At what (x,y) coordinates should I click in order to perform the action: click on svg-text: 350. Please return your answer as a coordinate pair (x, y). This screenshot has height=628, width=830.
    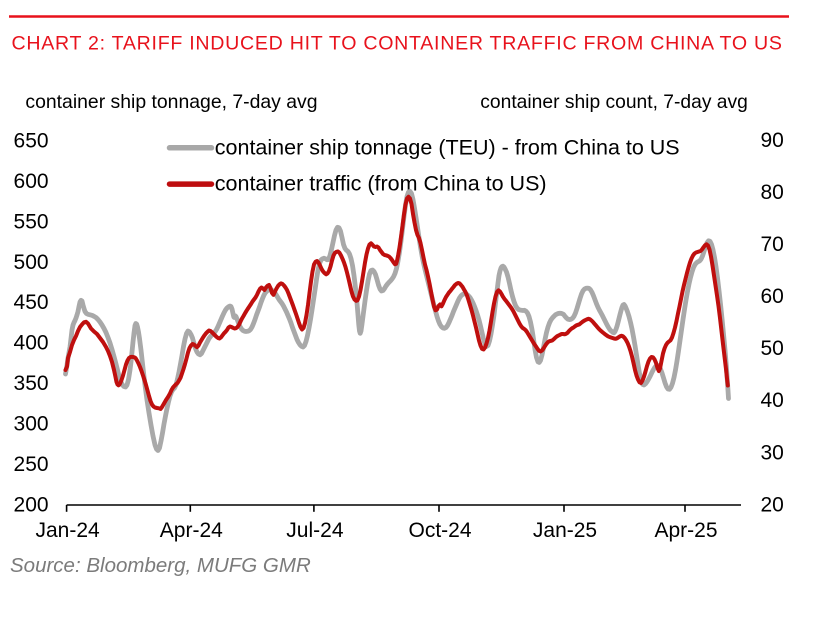
    Looking at the image, I should click on (31, 383).